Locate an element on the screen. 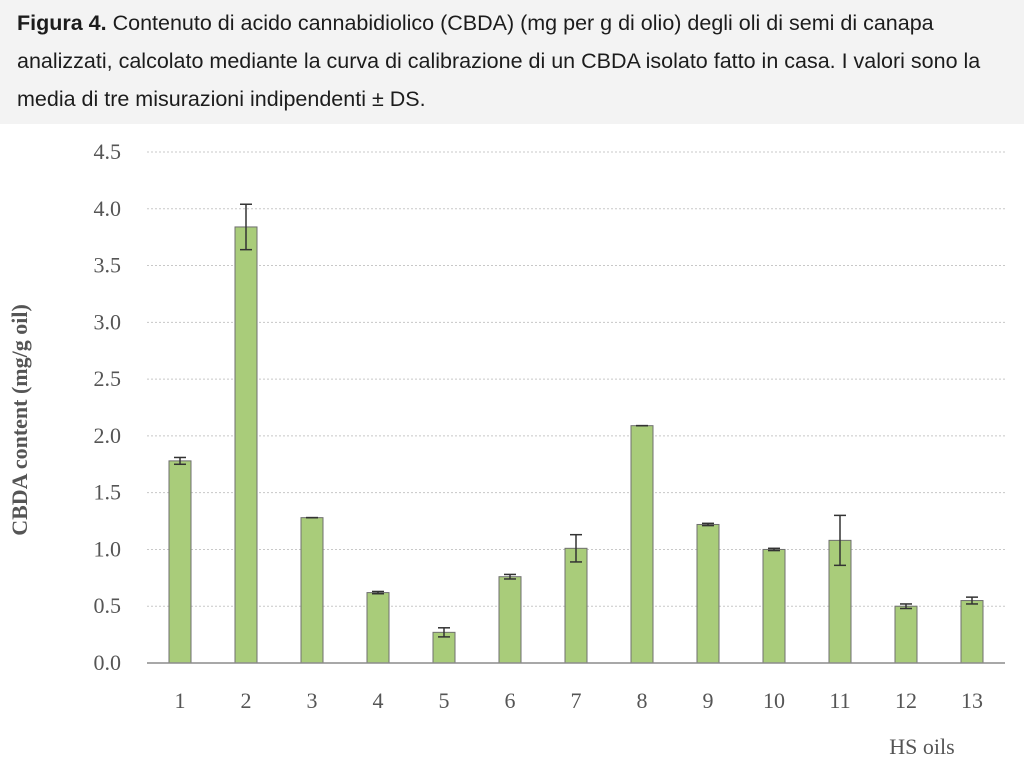  x-tick-label: 1 is located at coordinates (180, 700).